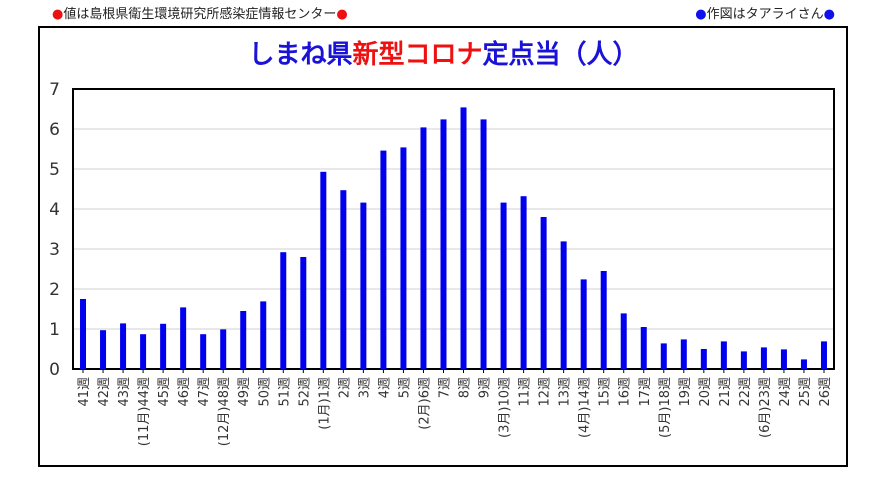 The image size is (887, 499). I want to click on x-tick-label: 22週, so click(745, 392).